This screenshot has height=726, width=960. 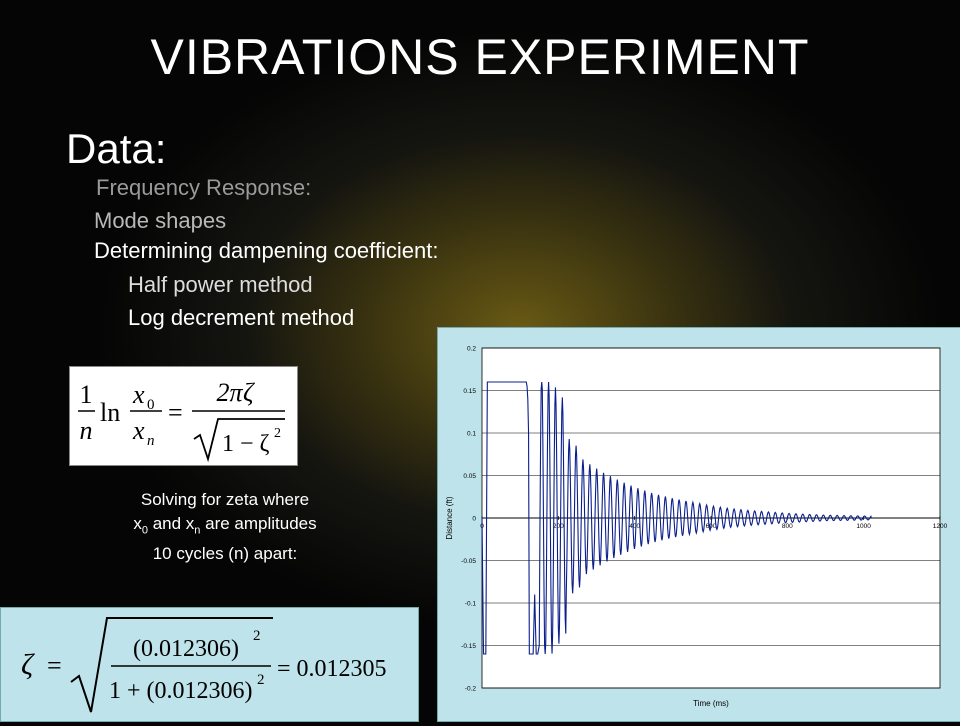 I want to click on formula2-num-exp: 2, so click(x=257, y=636).